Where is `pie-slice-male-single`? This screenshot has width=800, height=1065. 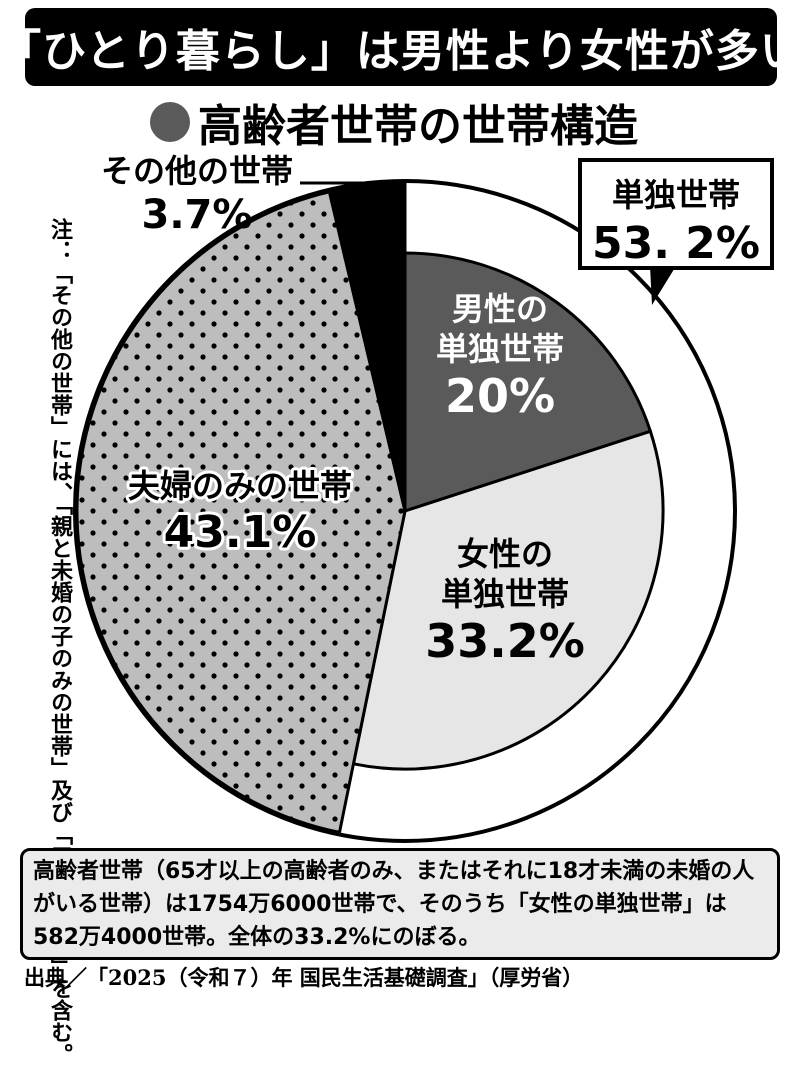 pie-slice-male-single is located at coordinates (528, 382).